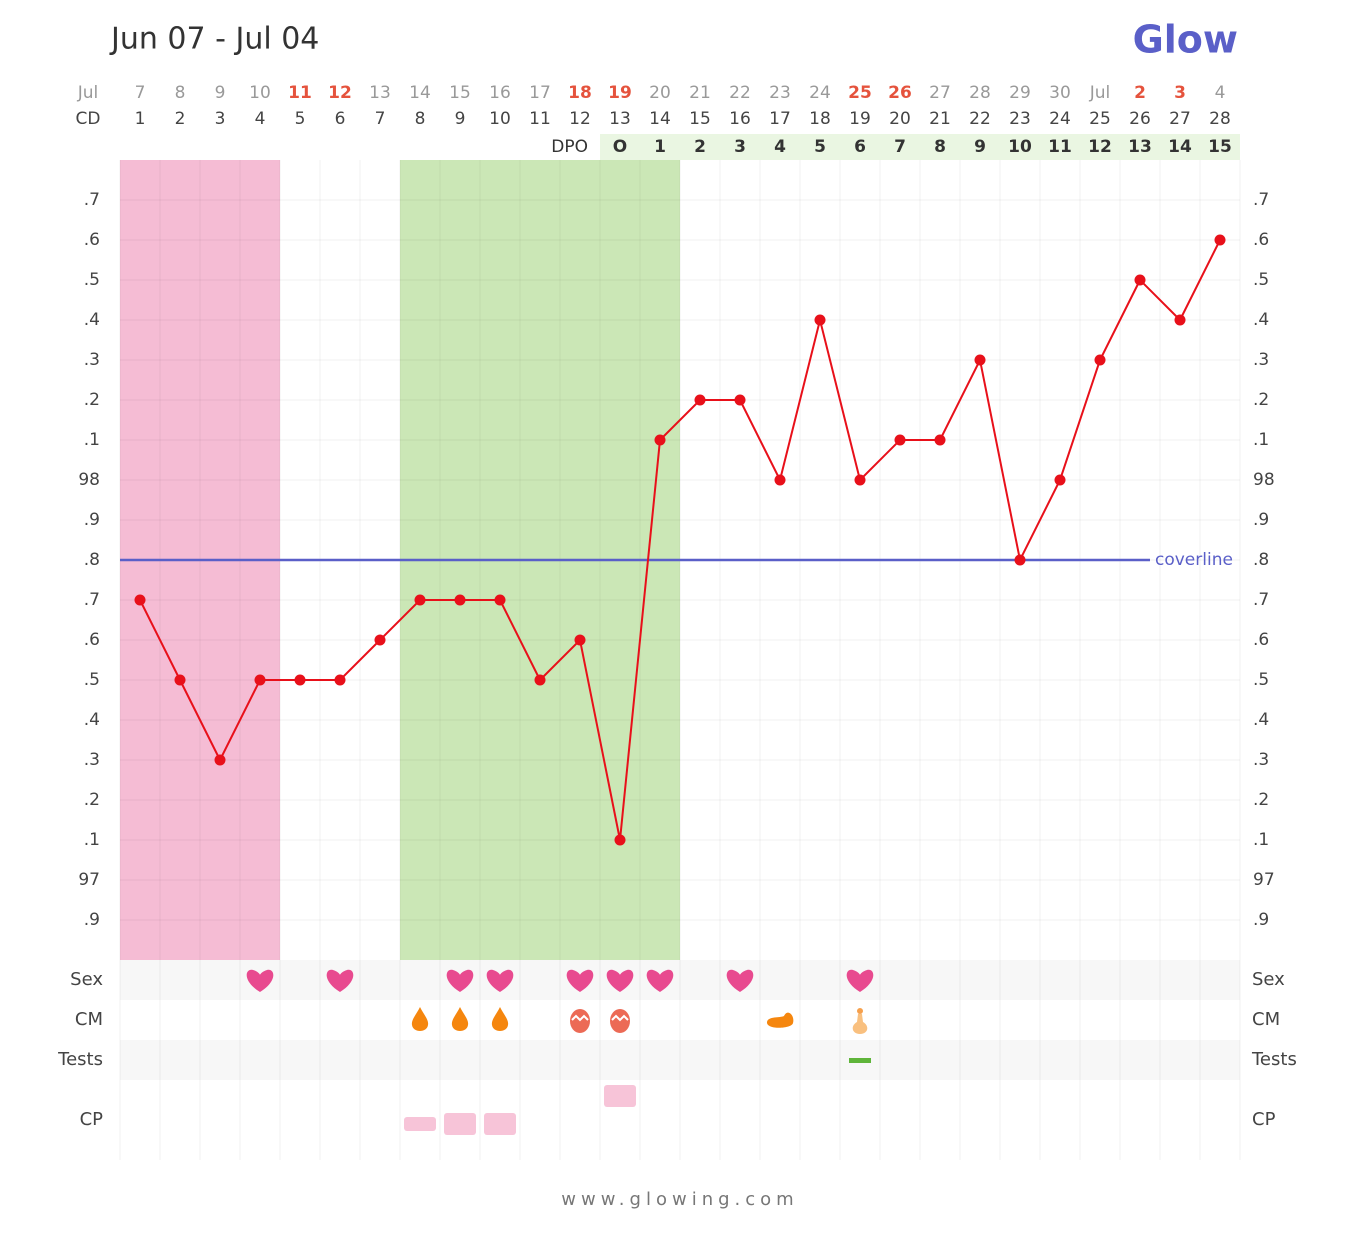  What do you see at coordinates (1140, 119) in the screenshot?
I see `cd-number: 26` at bounding box center [1140, 119].